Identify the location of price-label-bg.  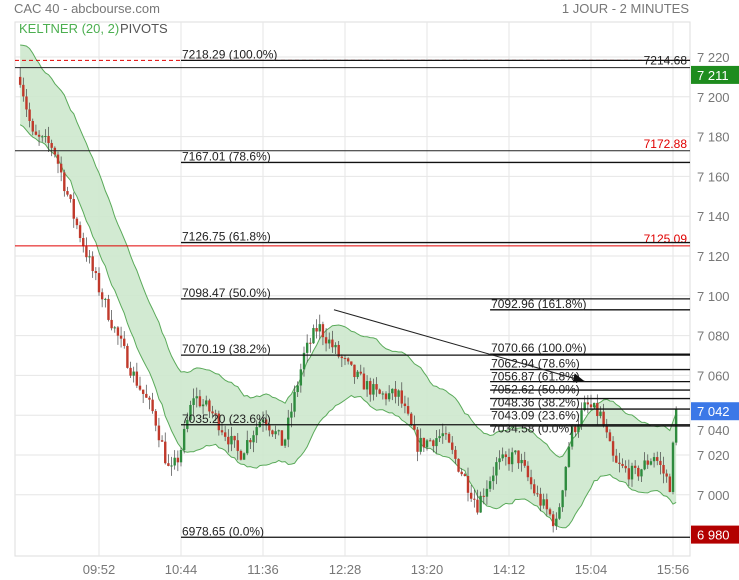
(715, 411).